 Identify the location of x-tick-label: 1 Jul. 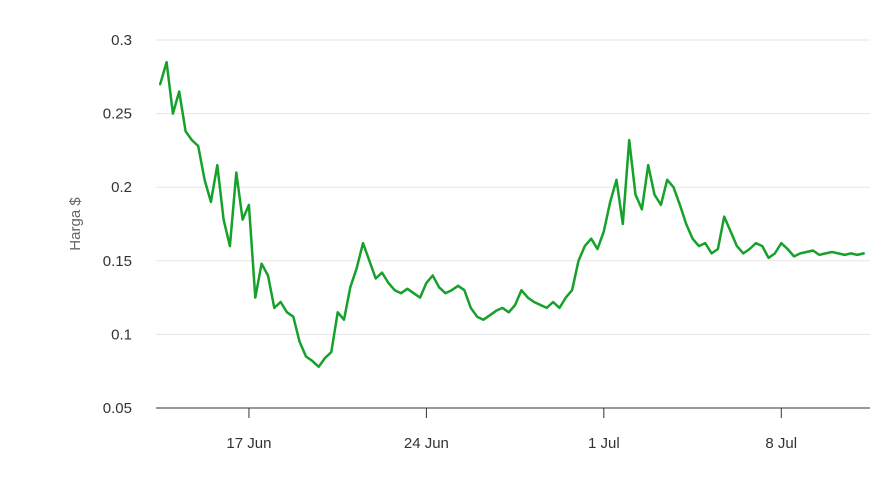
(604, 443).